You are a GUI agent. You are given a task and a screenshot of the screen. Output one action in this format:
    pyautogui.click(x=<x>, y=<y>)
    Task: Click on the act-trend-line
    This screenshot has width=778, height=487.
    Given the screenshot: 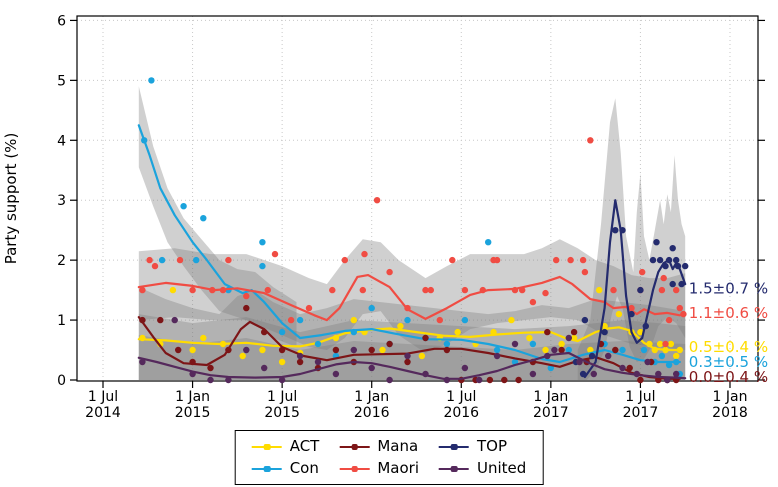 What is the action you would take?
    pyautogui.click(x=409, y=339)
    